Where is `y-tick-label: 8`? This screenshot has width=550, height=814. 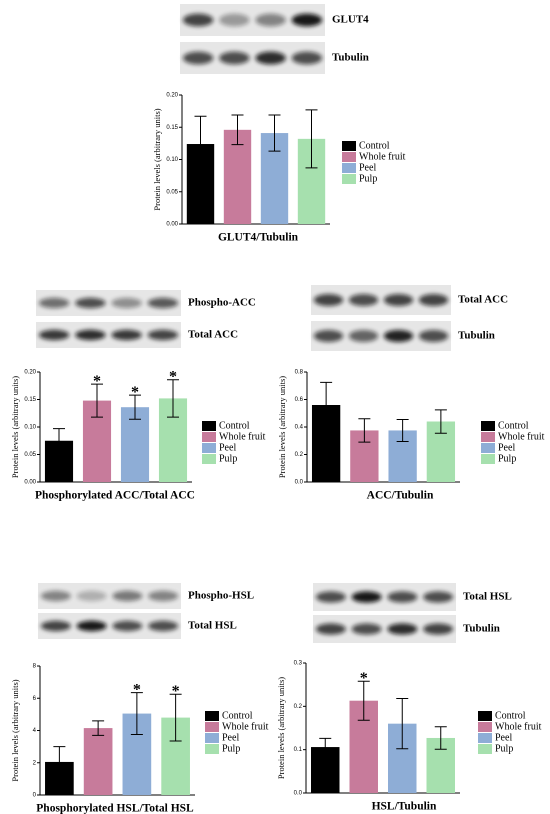 y-tick-label: 8 is located at coordinates (35, 667).